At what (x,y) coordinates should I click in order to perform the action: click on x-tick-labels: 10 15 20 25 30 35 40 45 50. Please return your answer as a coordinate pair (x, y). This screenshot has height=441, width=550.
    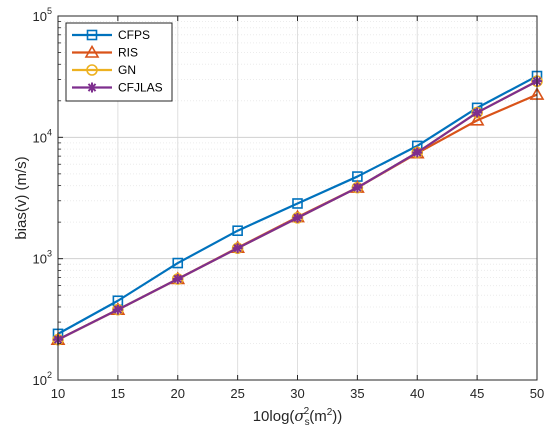
    Looking at the image, I should click on (297, 393).